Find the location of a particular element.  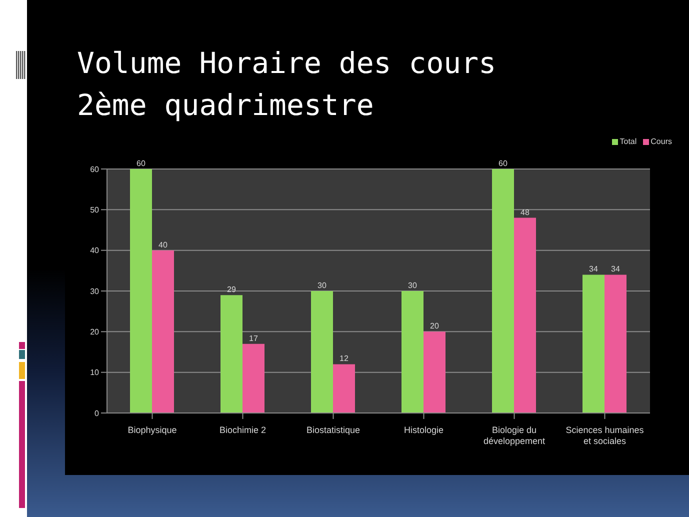

y-tick-label: 30 is located at coordinates (95, 291).